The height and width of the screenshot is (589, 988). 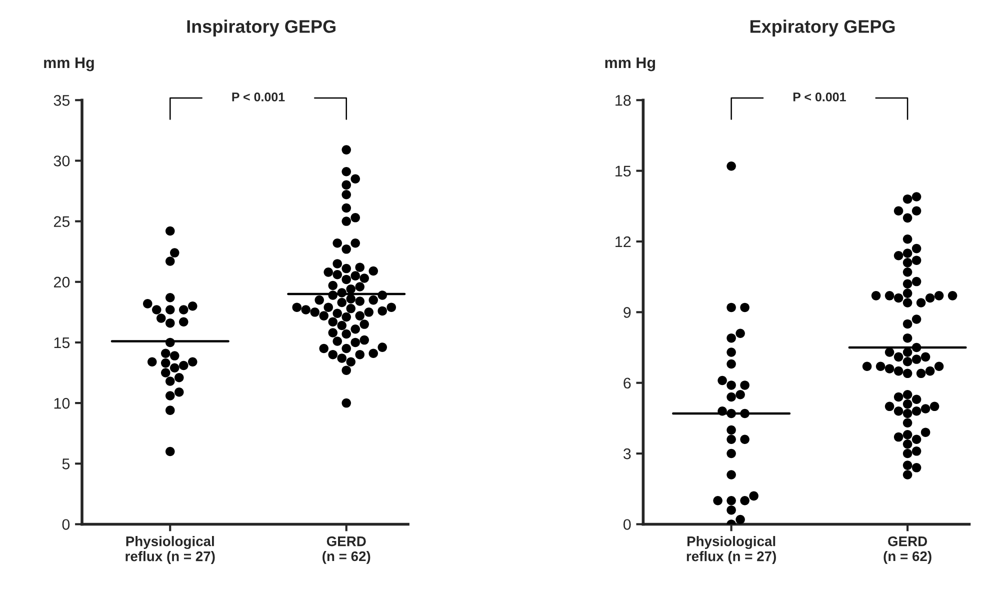 I want to click on y-tick-label: 25, so click(x=62, y=221).